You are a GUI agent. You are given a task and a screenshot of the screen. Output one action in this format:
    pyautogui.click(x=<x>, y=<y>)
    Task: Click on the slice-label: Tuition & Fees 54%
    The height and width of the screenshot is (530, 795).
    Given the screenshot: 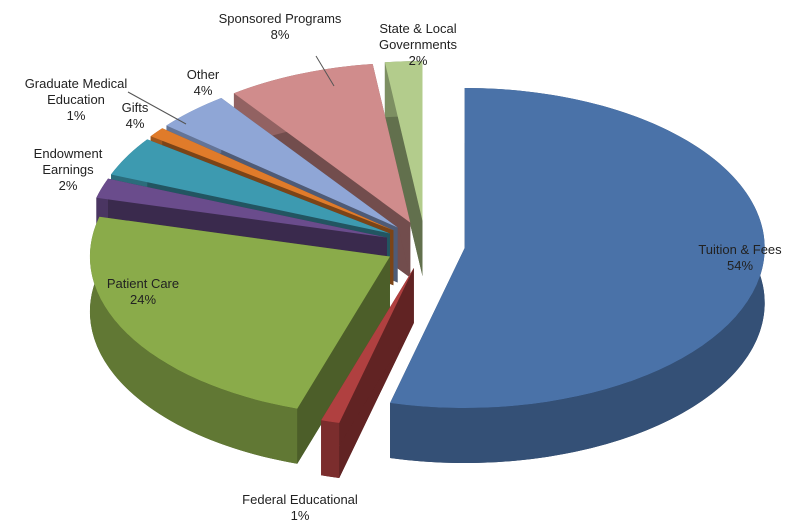 What is the action you would take?
    pyautogui.click(x=737, y=258)
    